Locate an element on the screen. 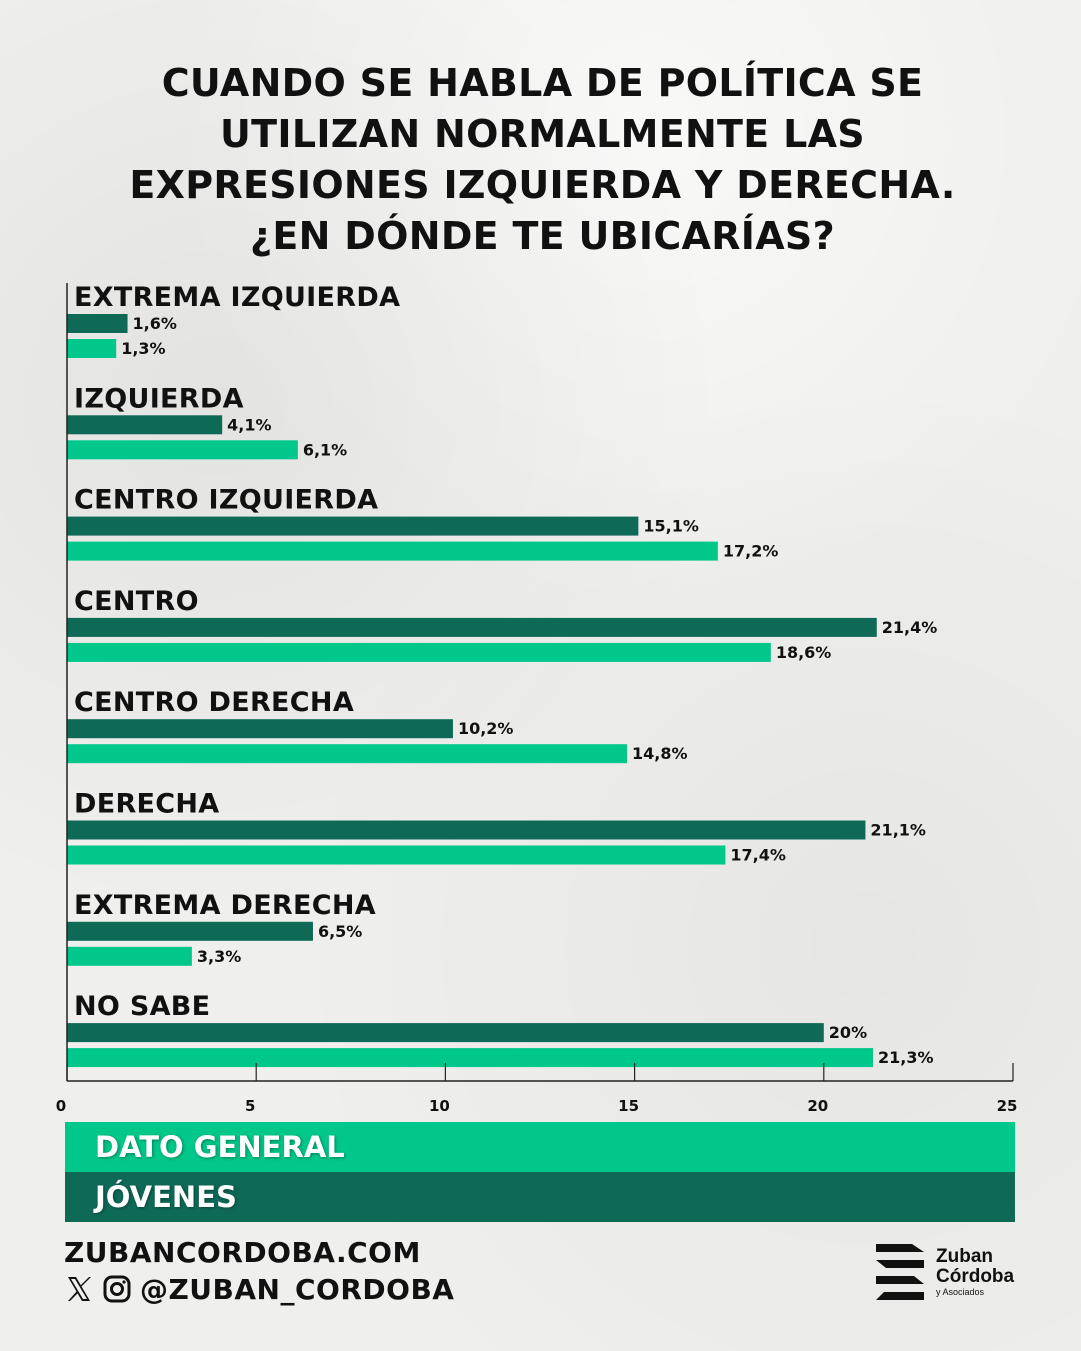 This screenshot has width=1081, height=1351. social-handle: @ZUBAN_CORDOBA is located at coordinates (297, 1289).